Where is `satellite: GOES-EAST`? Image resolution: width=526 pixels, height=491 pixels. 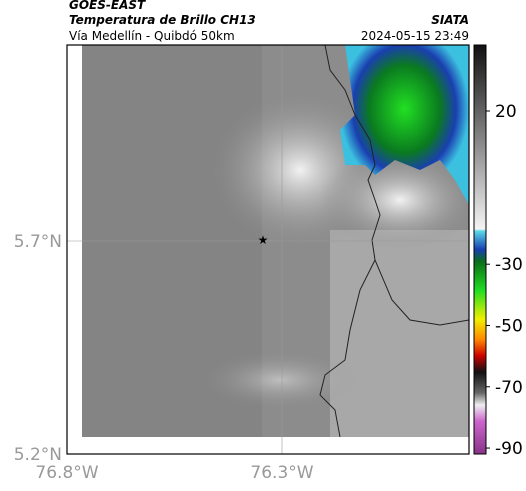 satellite: GOES-EAST is located at coordinates (107, 6).